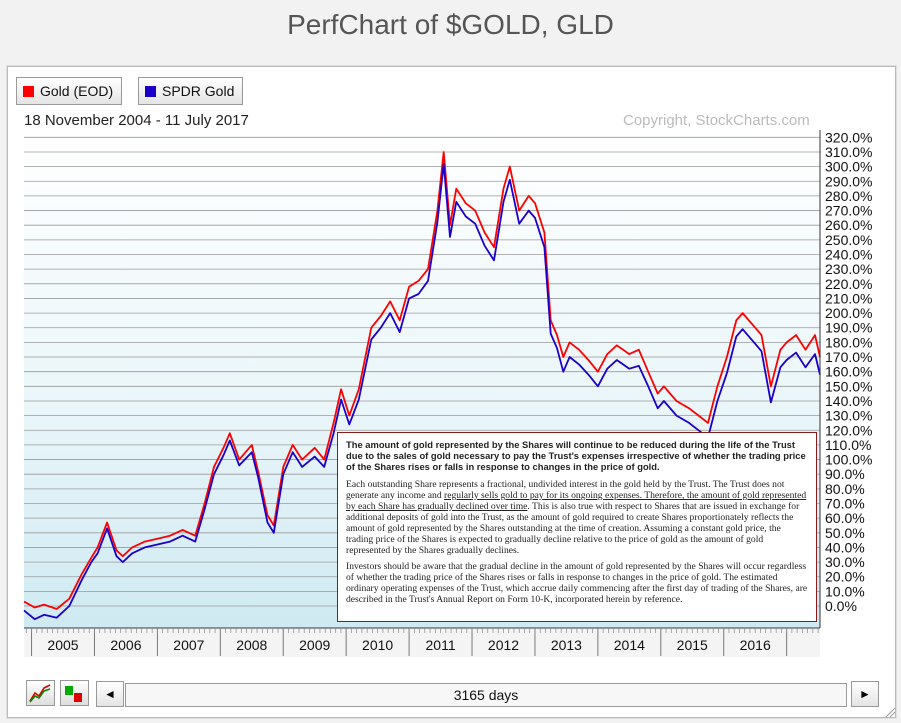 The image size is (901, 723). What do you see at coordinates (198, 91) in the screenshot?
I see `legend-label: SPDR Gold` at bounding box center [198, 91].